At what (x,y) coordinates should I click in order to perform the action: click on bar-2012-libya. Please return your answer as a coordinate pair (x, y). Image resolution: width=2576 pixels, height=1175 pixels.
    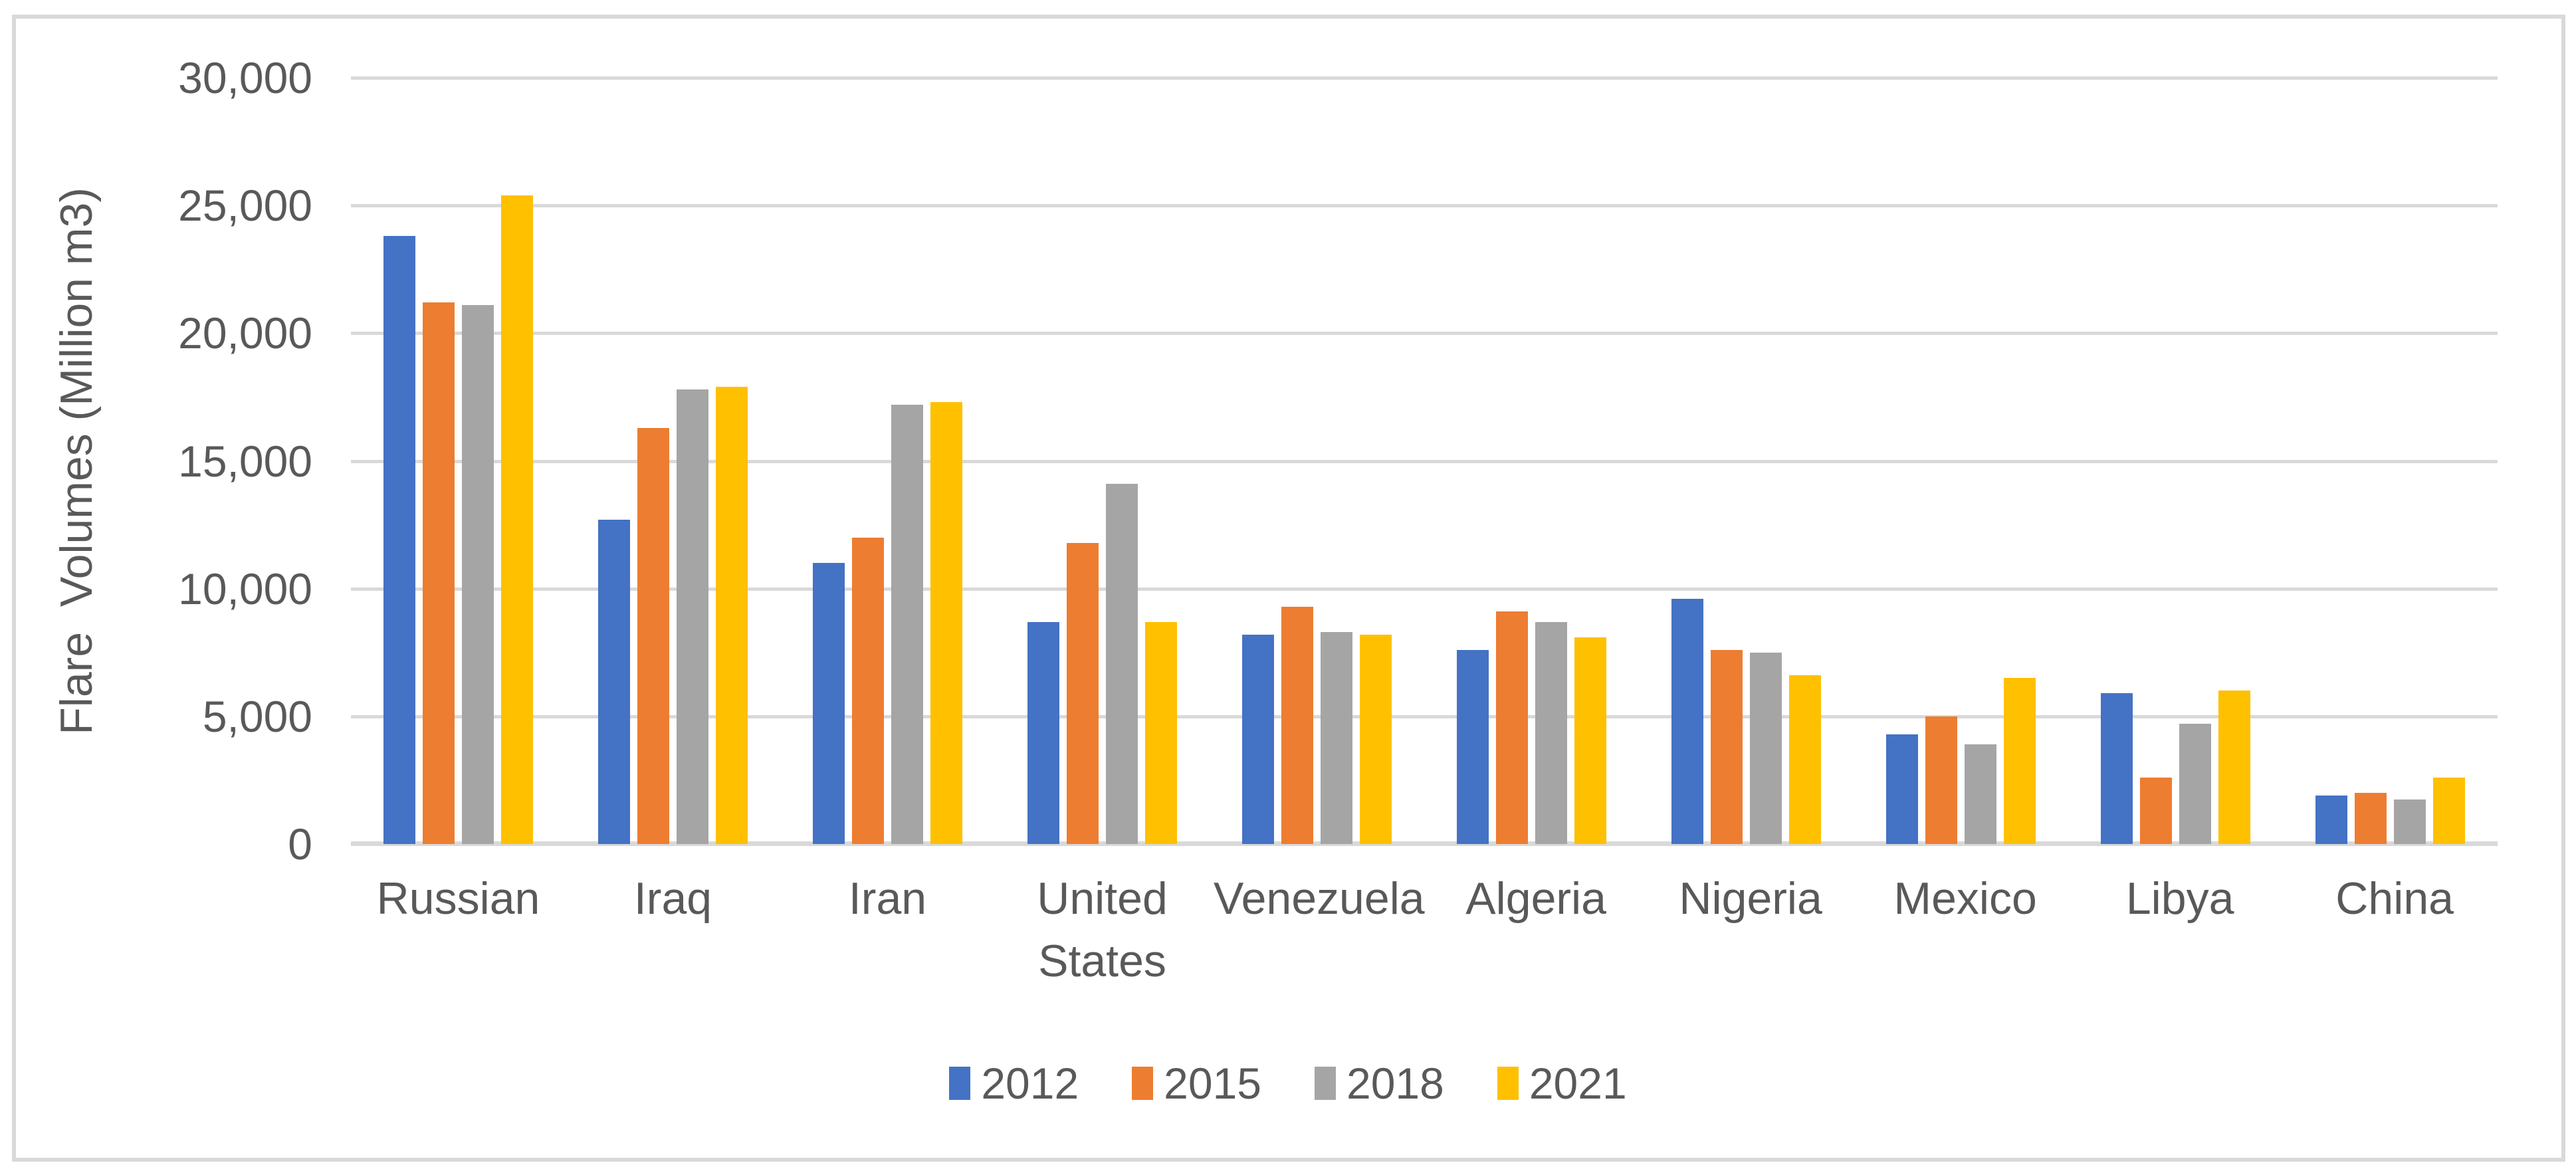
    Looking at the image, I should click on (2117, 768).